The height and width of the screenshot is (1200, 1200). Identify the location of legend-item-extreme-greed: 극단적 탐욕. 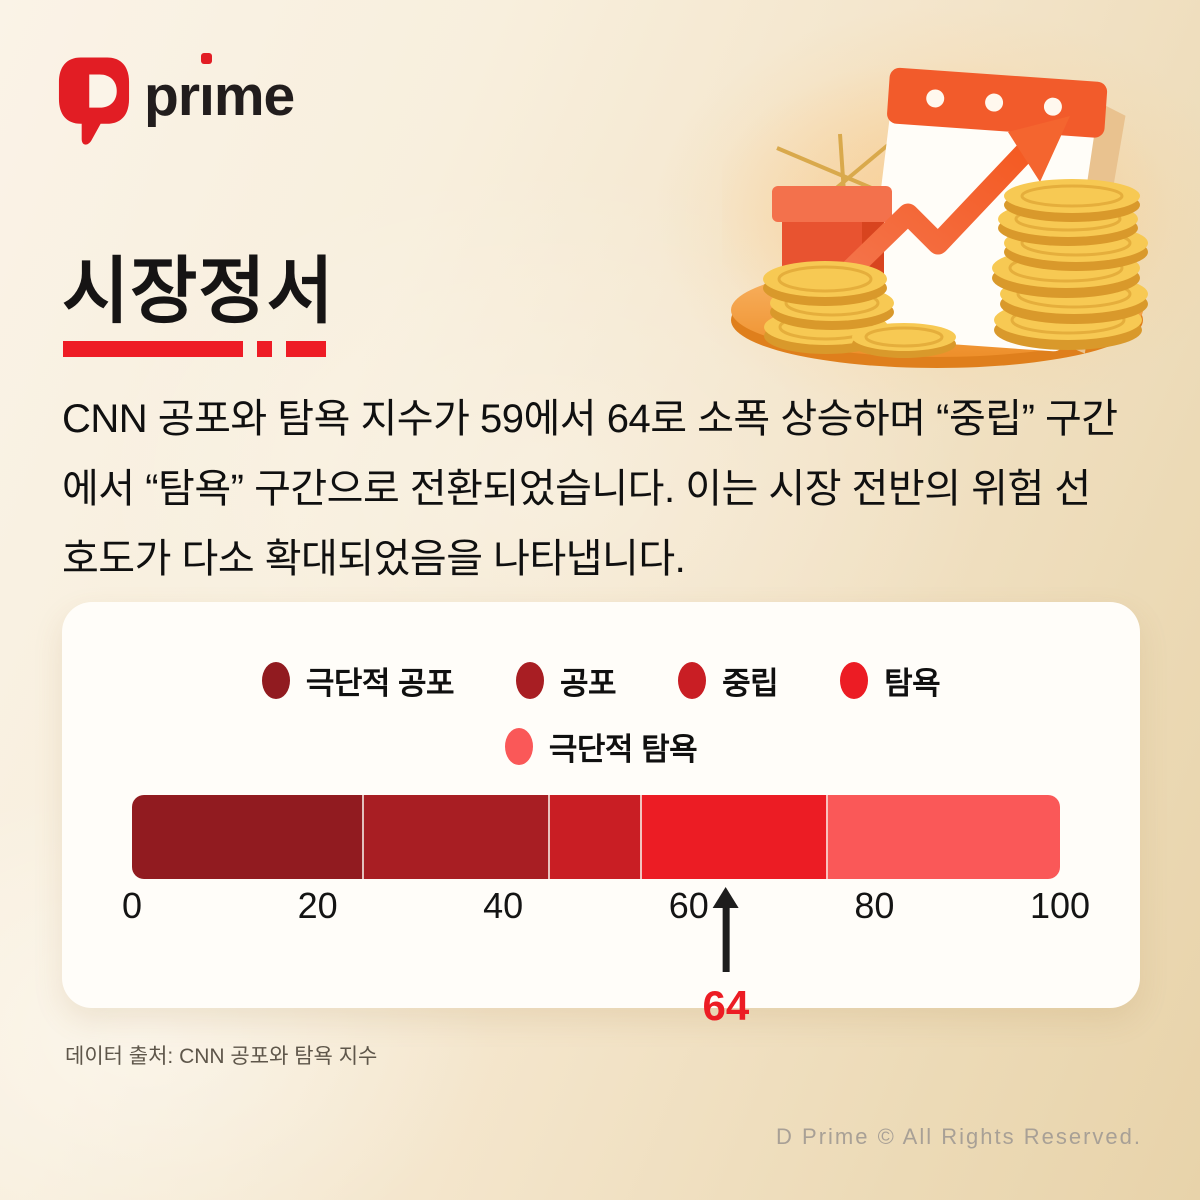
(601, 746).